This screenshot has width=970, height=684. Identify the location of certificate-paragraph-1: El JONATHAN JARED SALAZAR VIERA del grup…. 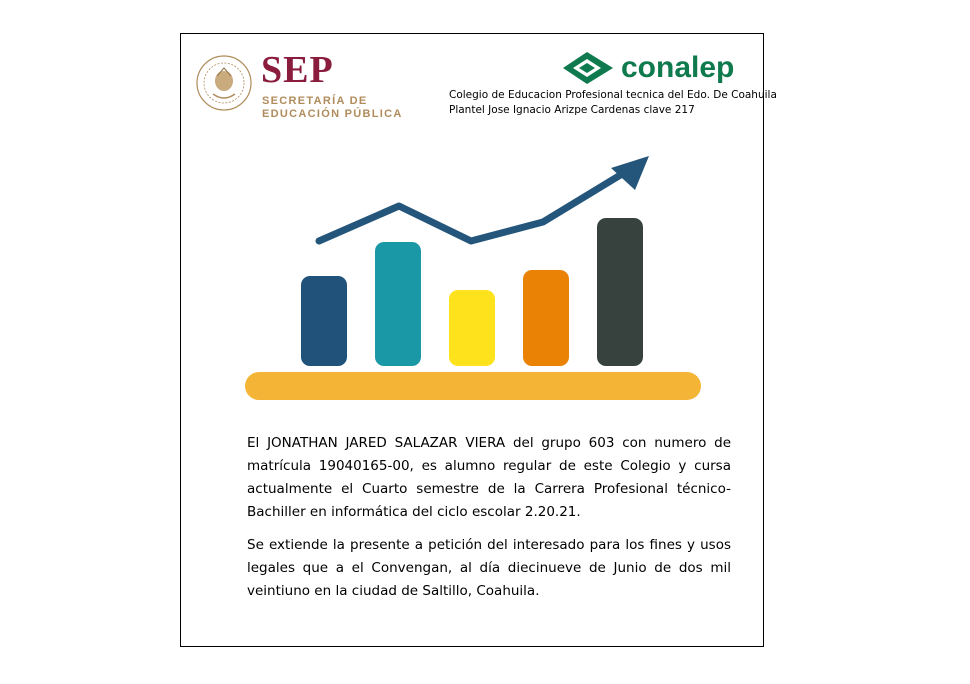
(489, 477).